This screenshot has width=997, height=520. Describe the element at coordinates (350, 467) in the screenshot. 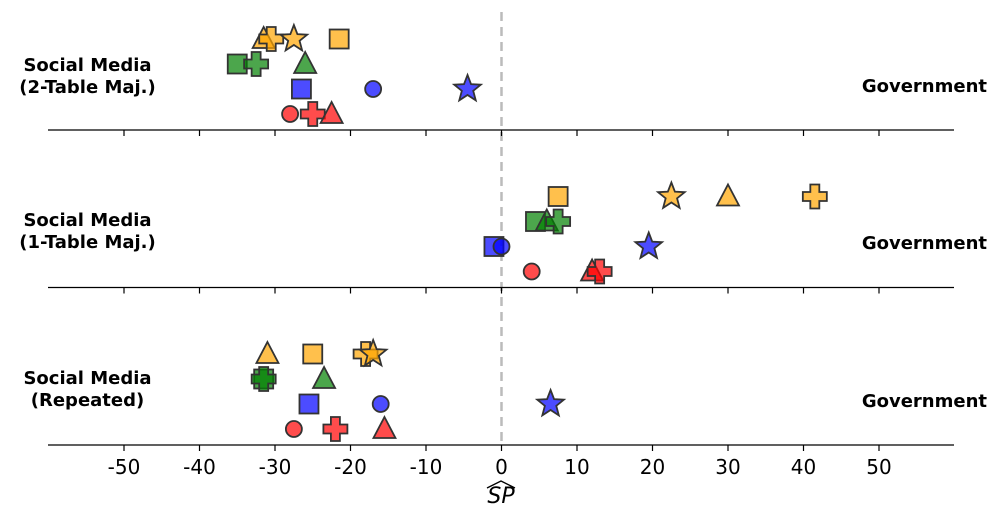

I see `x-tick-label: -20` at that location.